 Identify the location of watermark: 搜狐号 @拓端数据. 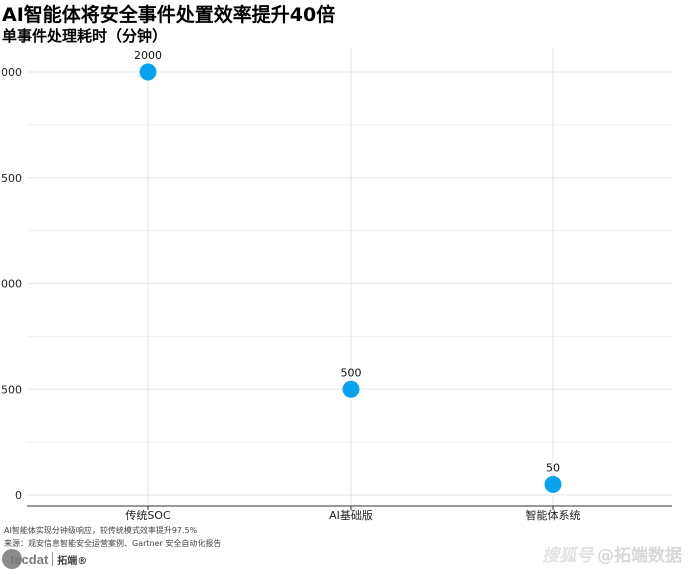
(612, 553).